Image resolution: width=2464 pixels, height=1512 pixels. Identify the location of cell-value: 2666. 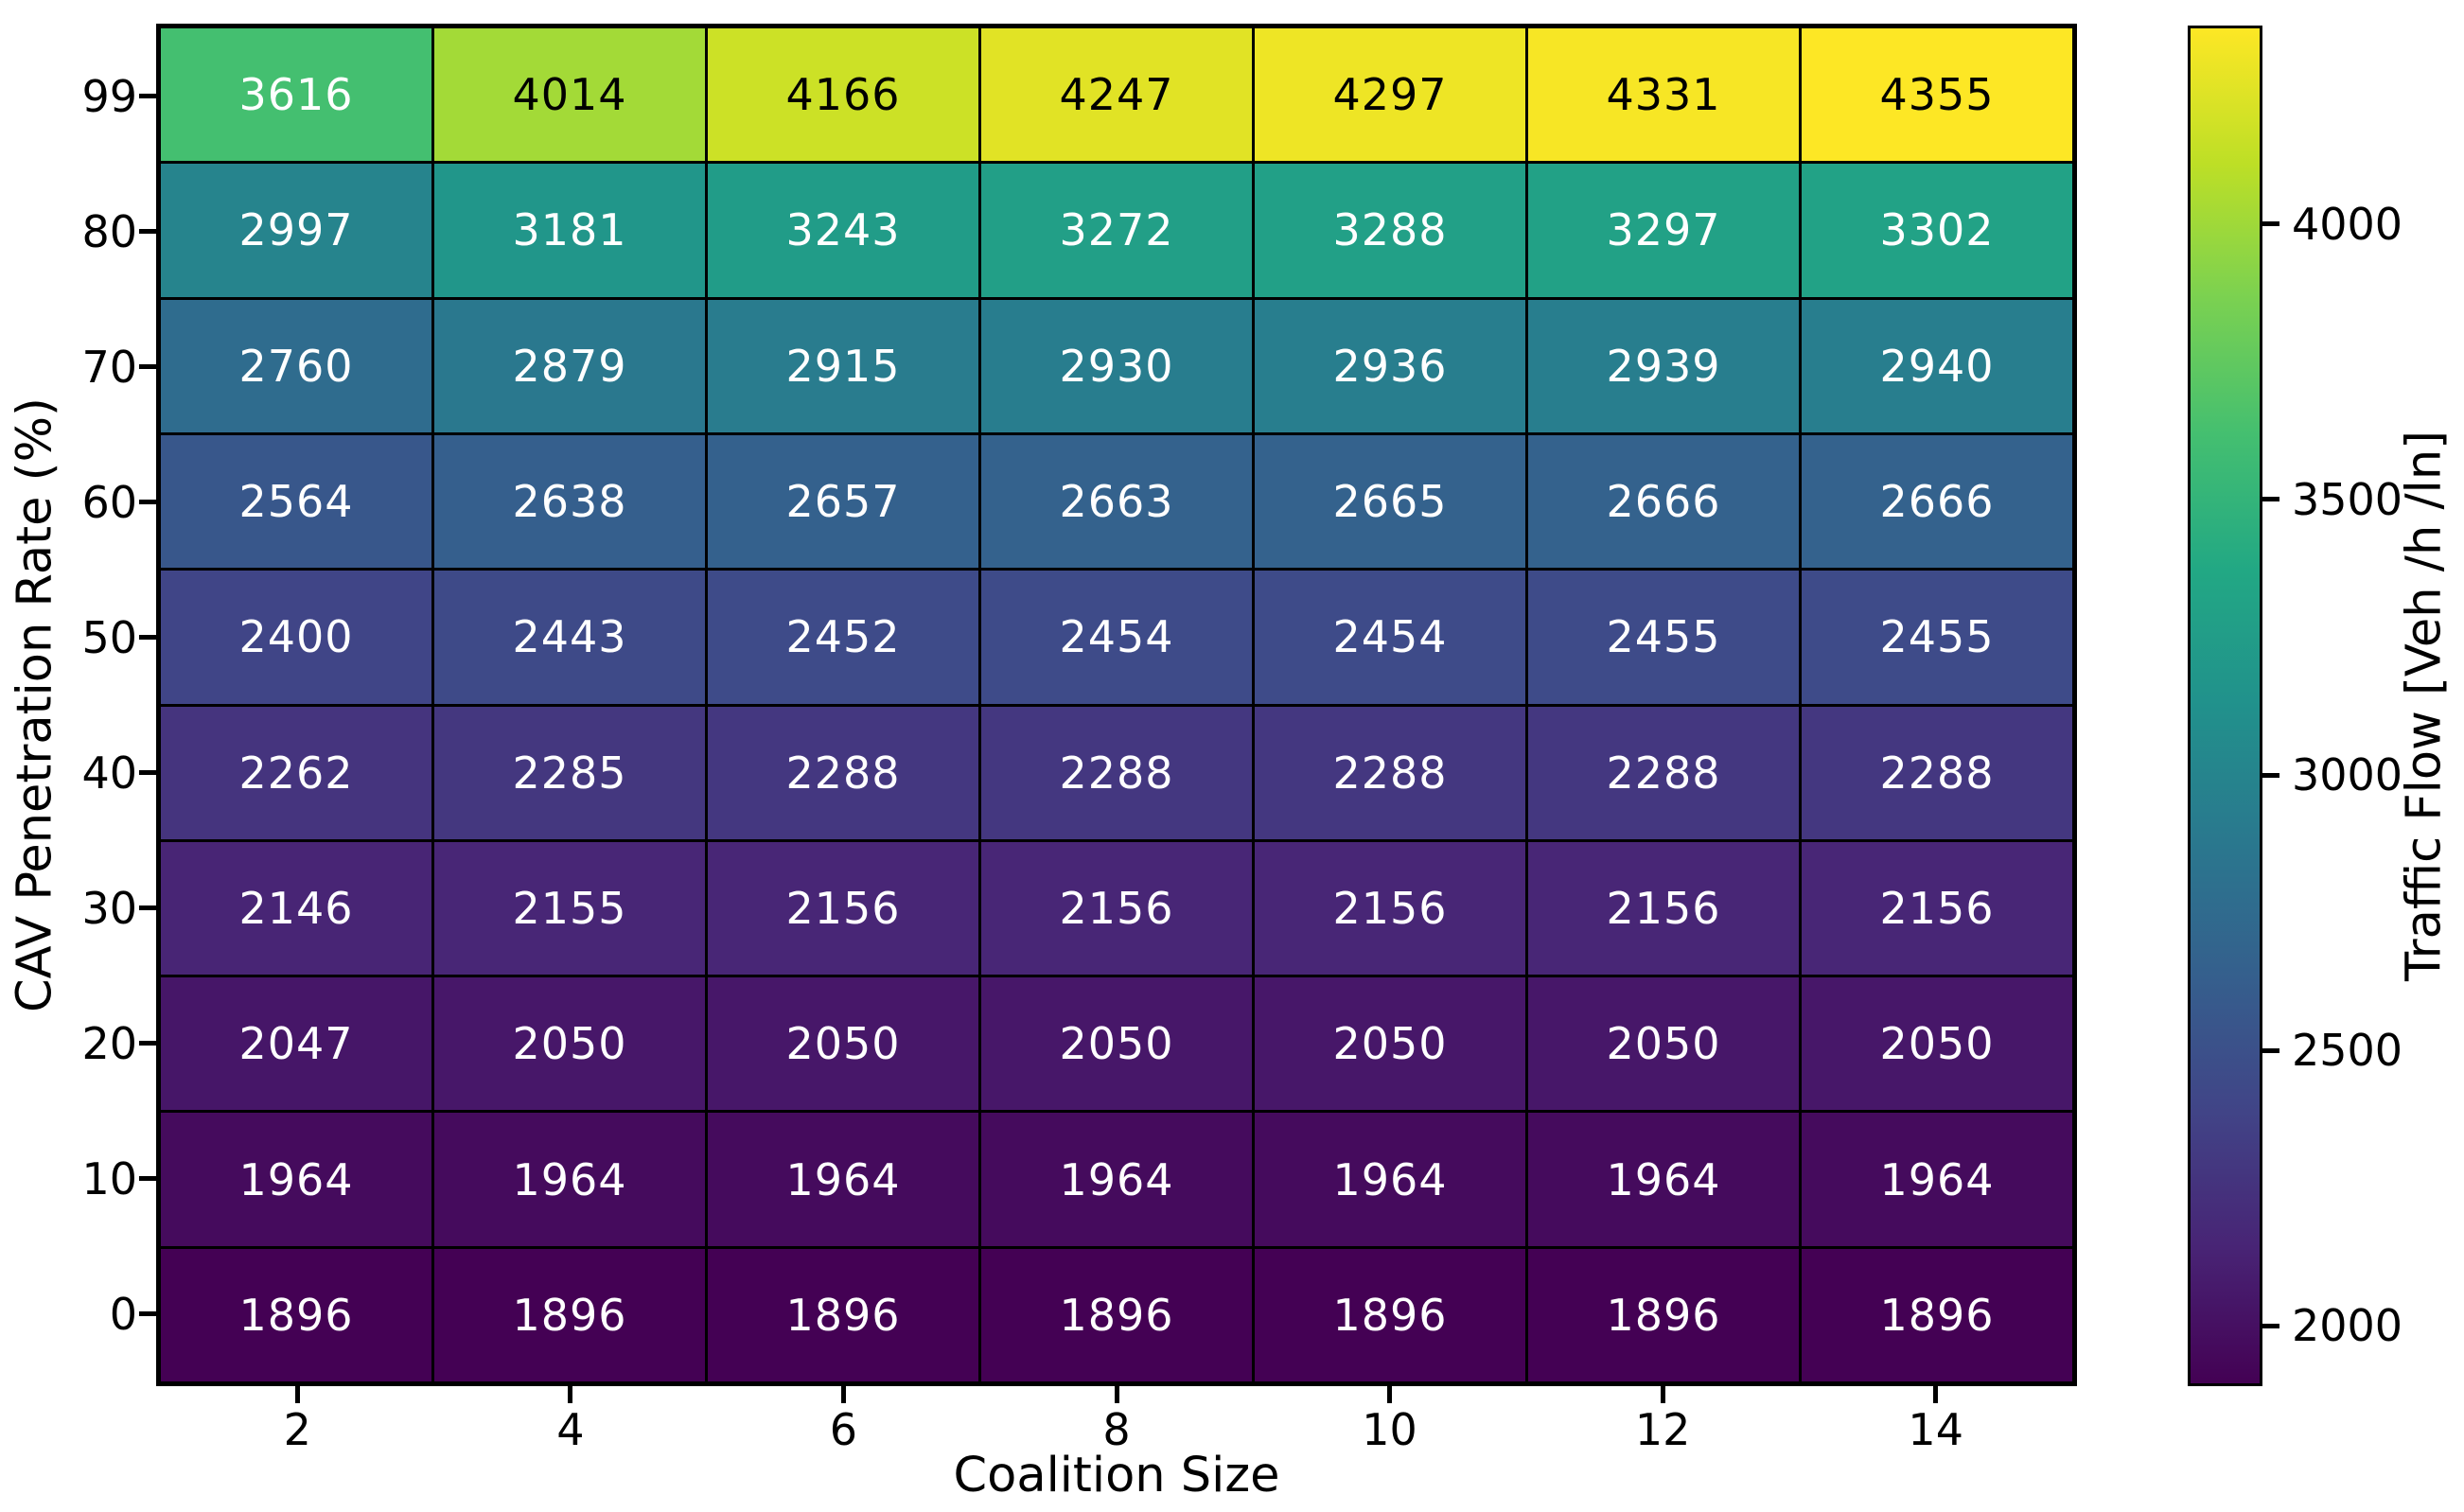
(1937, 502).